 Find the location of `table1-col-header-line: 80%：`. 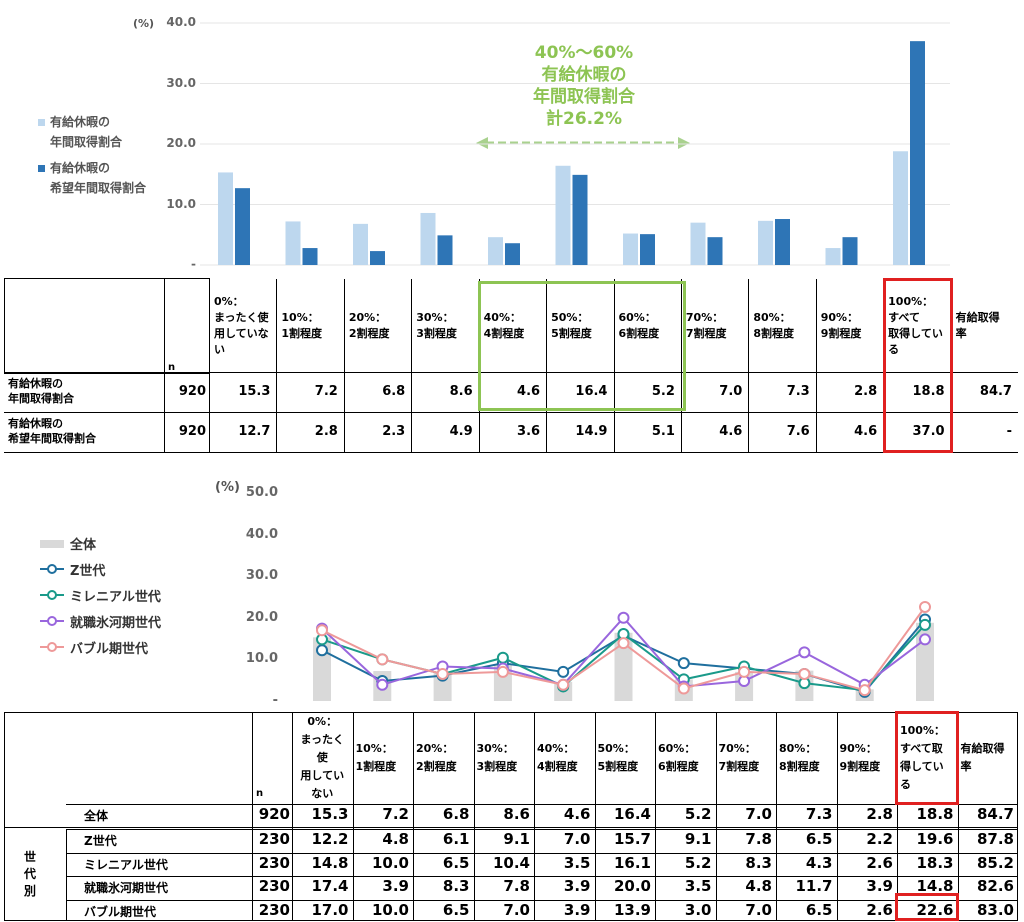

table1-col-header-line: 80%： is located at coordinates (772, 317).